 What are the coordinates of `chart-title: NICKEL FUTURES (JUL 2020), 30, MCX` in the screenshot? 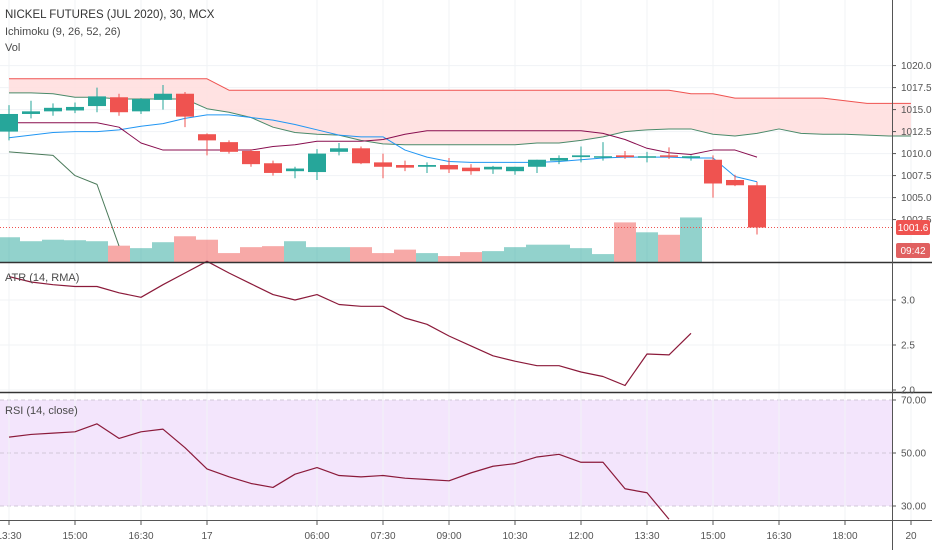 It's located at (110, 15).